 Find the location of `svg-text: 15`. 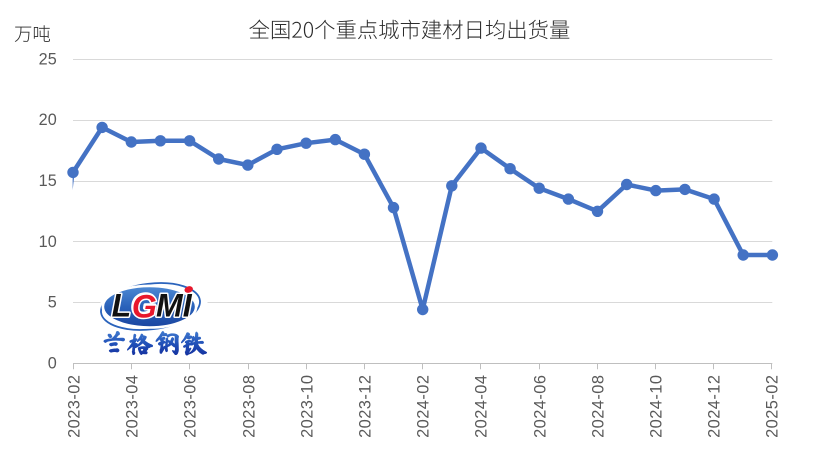

svg-text: 15 is located at coordinates (48, 181).